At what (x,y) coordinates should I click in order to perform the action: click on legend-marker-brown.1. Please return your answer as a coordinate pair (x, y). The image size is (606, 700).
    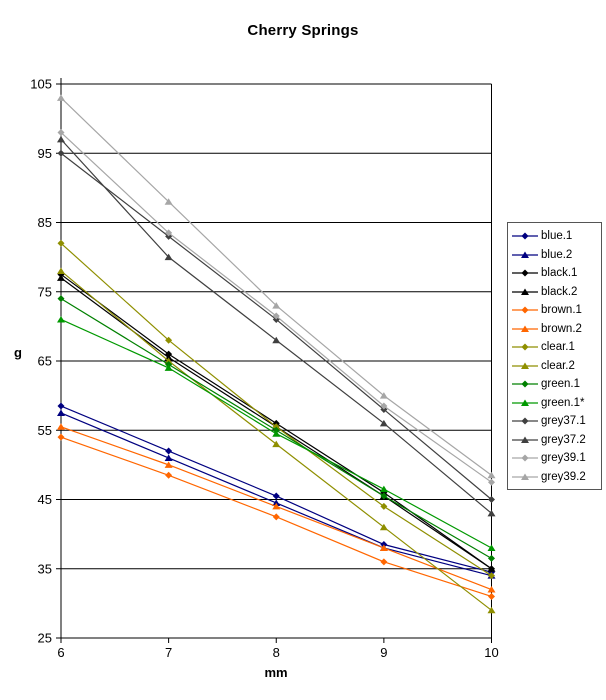
    Looking at the image, I should click on (525, 310).